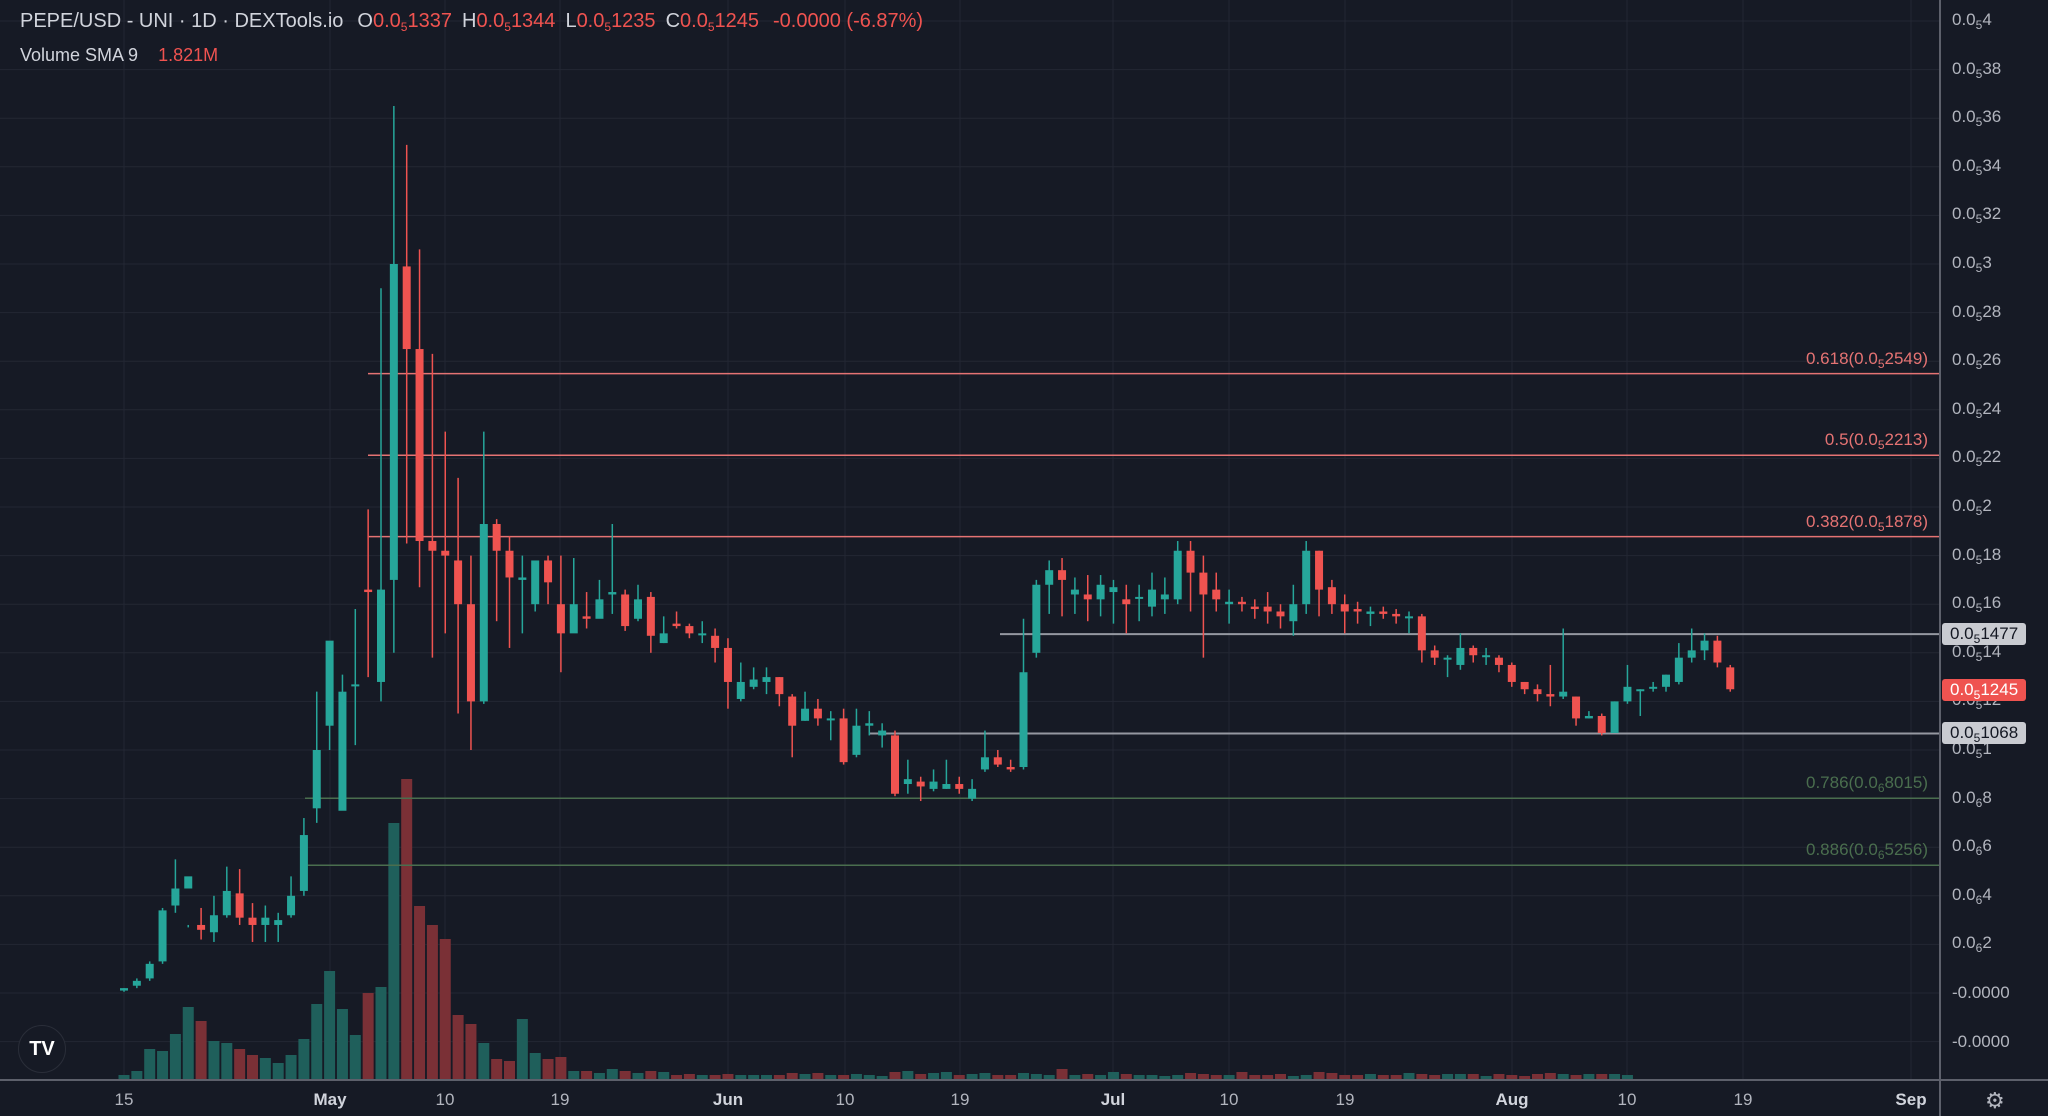 This screenshot has height=1116, width=2048. I want to click on fib-level-label: 0.886(0.065256), so click(1866, 851).